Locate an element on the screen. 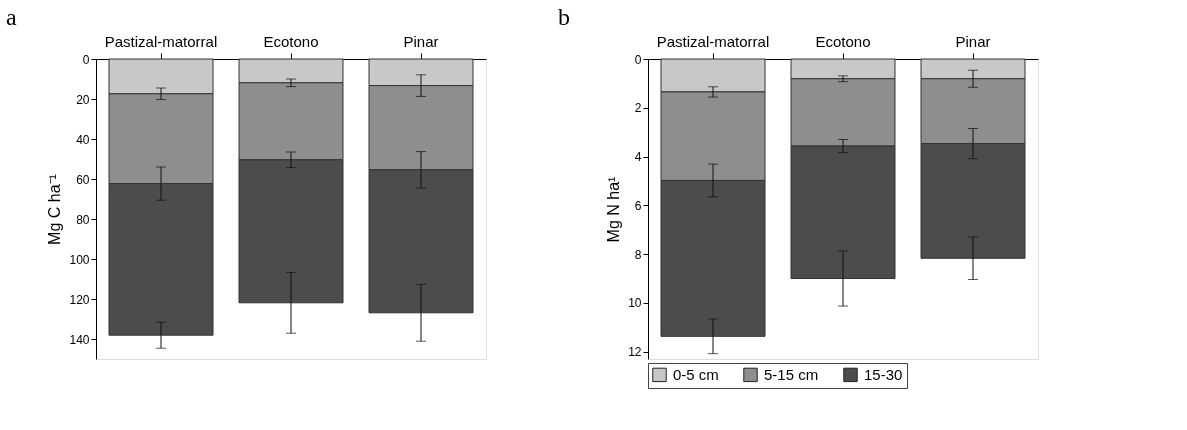 The width and height of the screenshot is (1187, 430). y-tick-label: 40 is located at coordinates (83, 139).